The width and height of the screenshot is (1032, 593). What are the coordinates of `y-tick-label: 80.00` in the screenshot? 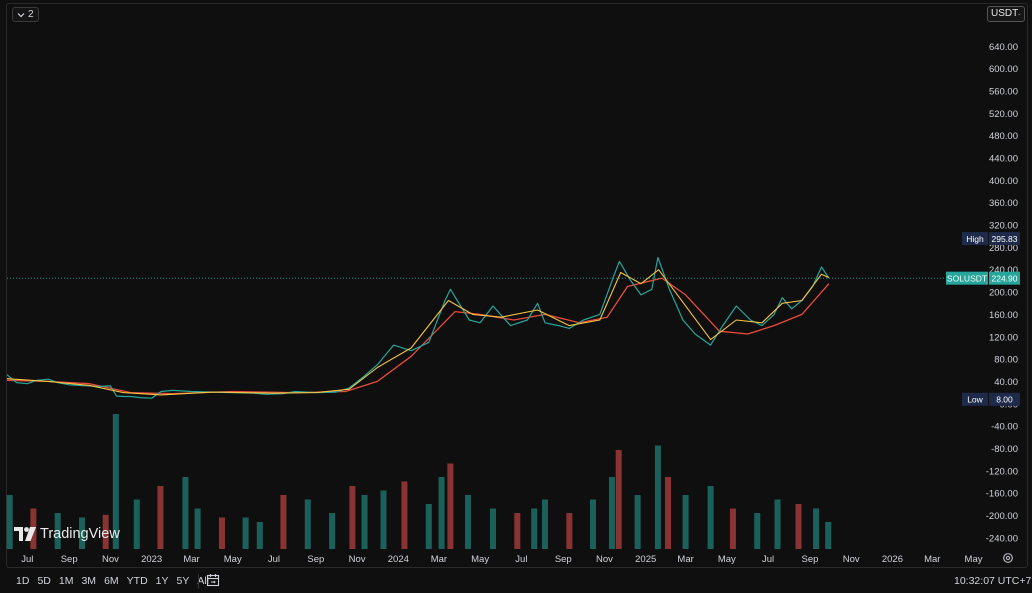 It's located at (1006, 360).